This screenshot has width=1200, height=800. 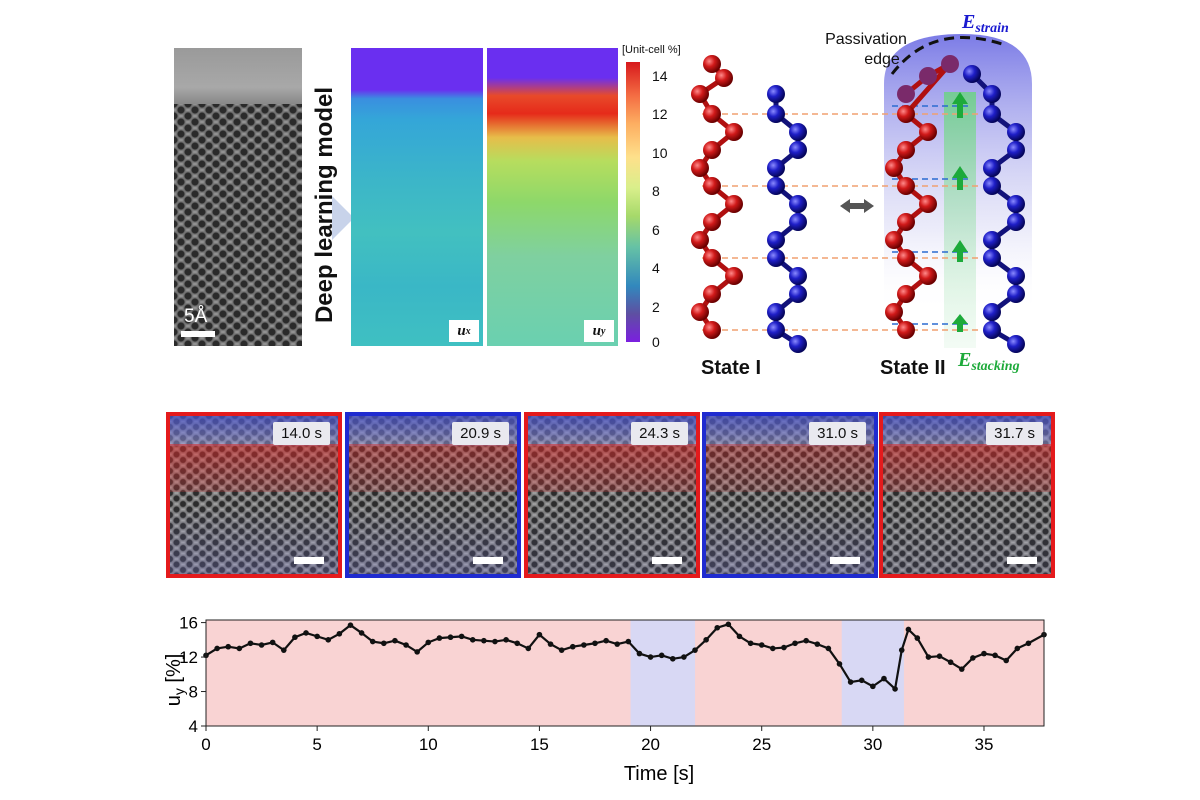 I want to click on x-tick-label: 5, so click(x=316, y=744).